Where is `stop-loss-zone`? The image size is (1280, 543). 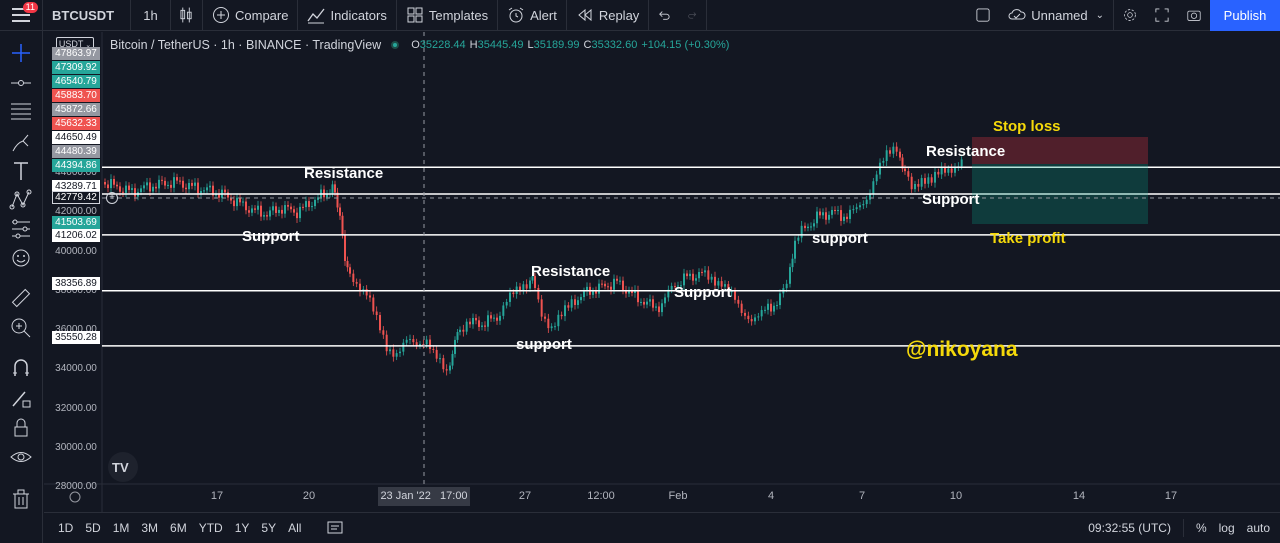 stop-loss-zone is located at coordinates (1060, 150).